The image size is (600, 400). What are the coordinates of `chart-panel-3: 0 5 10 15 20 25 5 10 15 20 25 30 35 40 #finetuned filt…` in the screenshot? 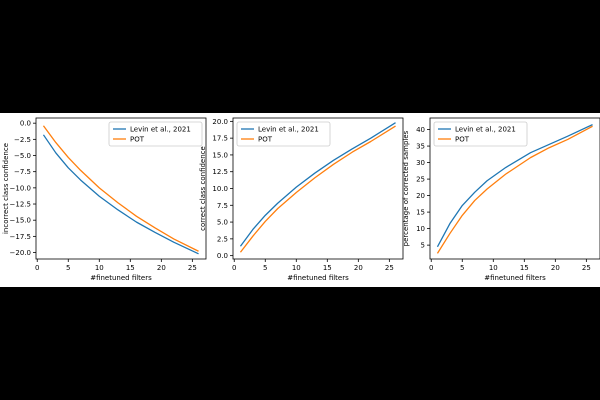 It's located at (501, 199).